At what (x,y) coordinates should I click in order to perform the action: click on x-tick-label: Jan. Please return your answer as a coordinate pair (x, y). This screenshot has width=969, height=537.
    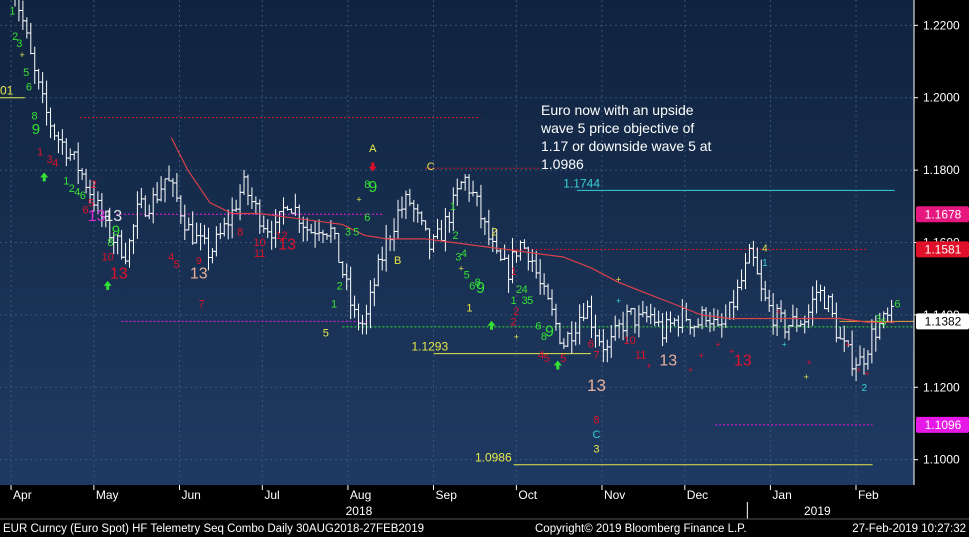
    Looking at the image, I should click on (781, 495).